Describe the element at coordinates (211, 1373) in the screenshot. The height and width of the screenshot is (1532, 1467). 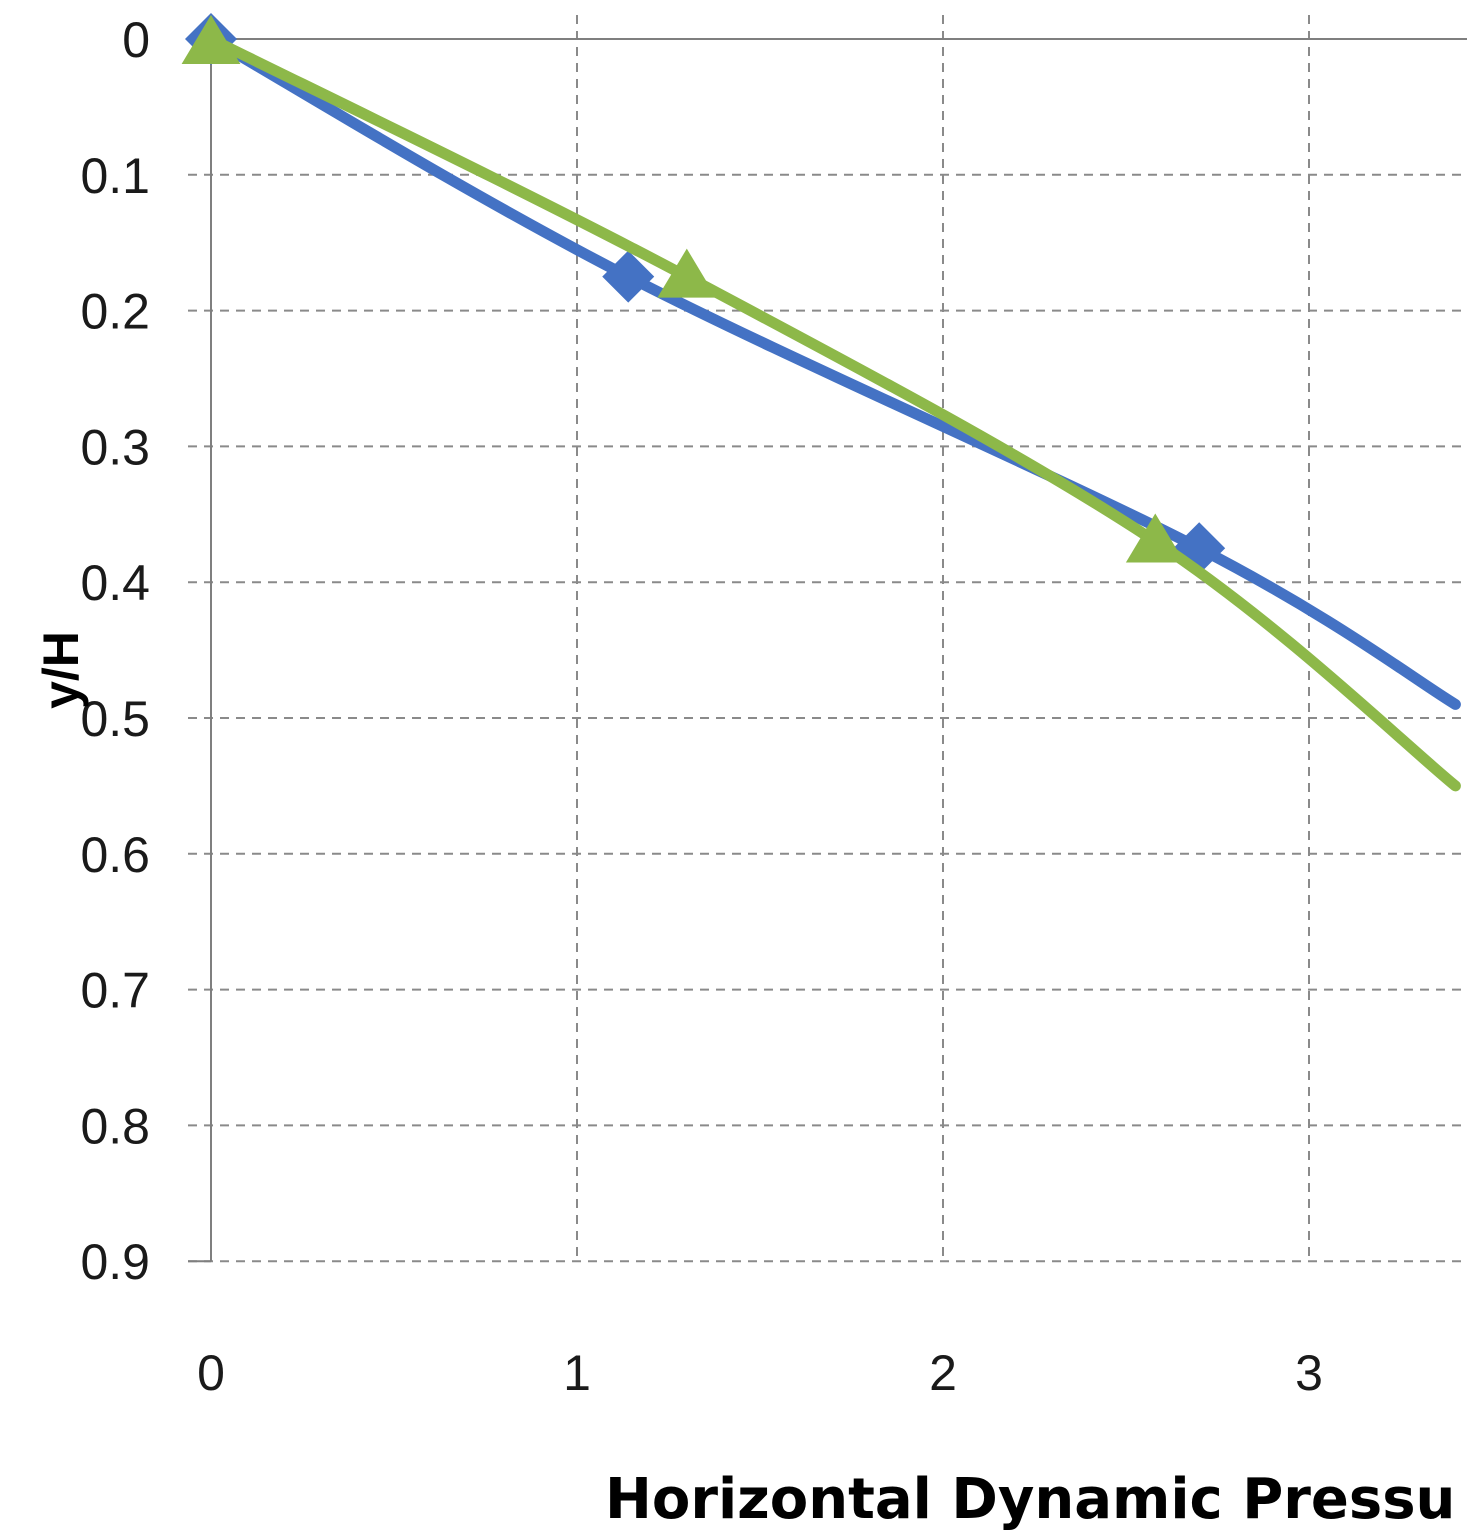
I see `x-tick-label: 0` at that location.